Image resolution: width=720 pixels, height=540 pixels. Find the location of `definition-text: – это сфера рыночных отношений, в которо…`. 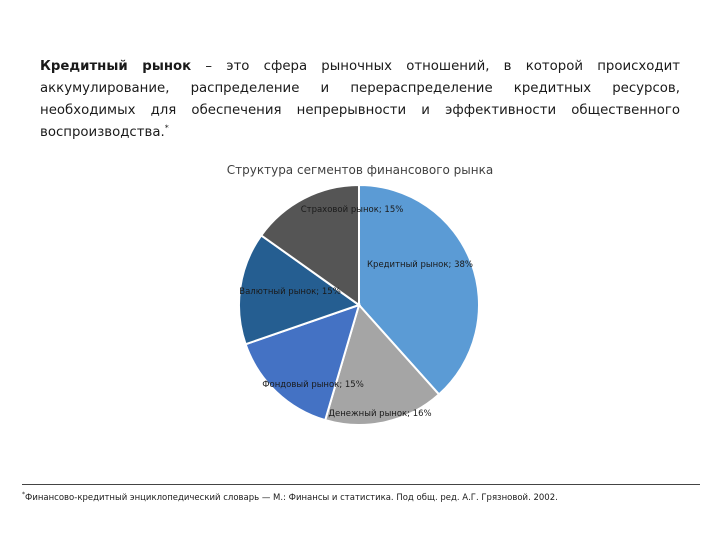

definition-text: – это сфера рыночных отношений, в которо… is located at coordinates (360, 99).